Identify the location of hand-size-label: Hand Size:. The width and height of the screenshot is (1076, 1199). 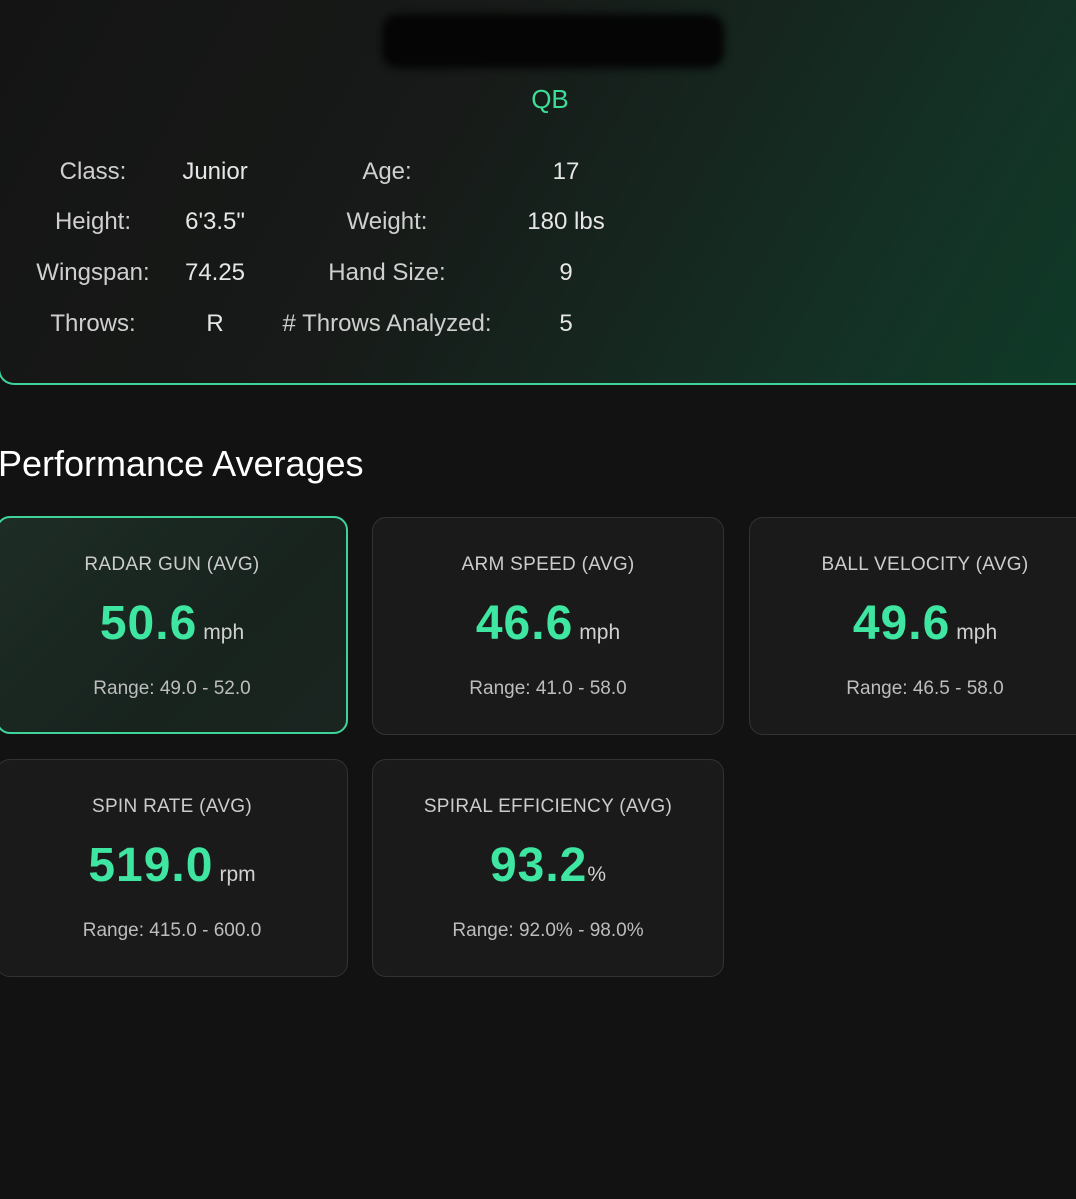
(387, 272).